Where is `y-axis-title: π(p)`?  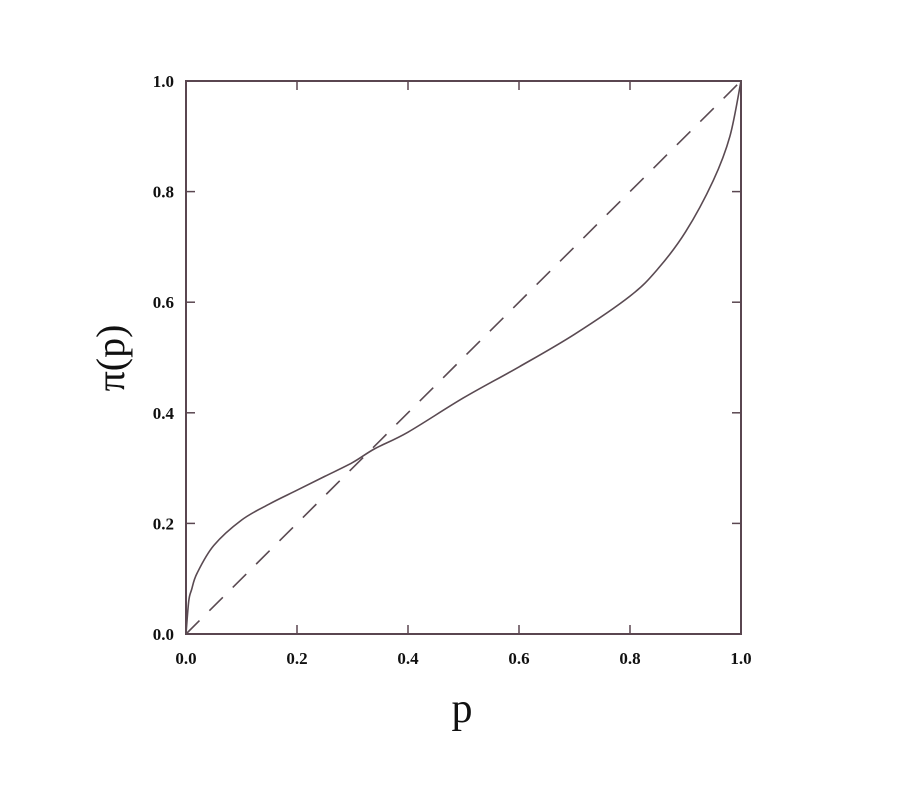 y-axis-title: π(p) is located at coordinates (110, 358).